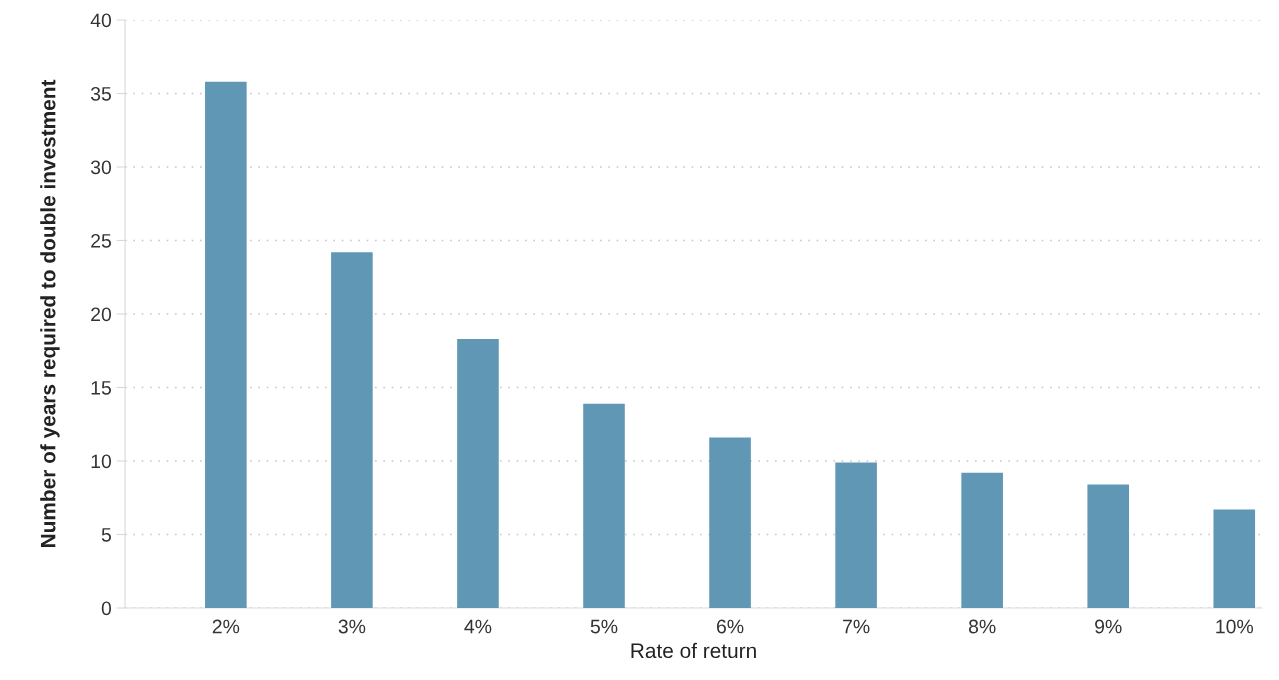  What do you see at coordinates (101, 20) in the screenshot?
I see `y-tick-label: 40` at bounding box center [101, 20].